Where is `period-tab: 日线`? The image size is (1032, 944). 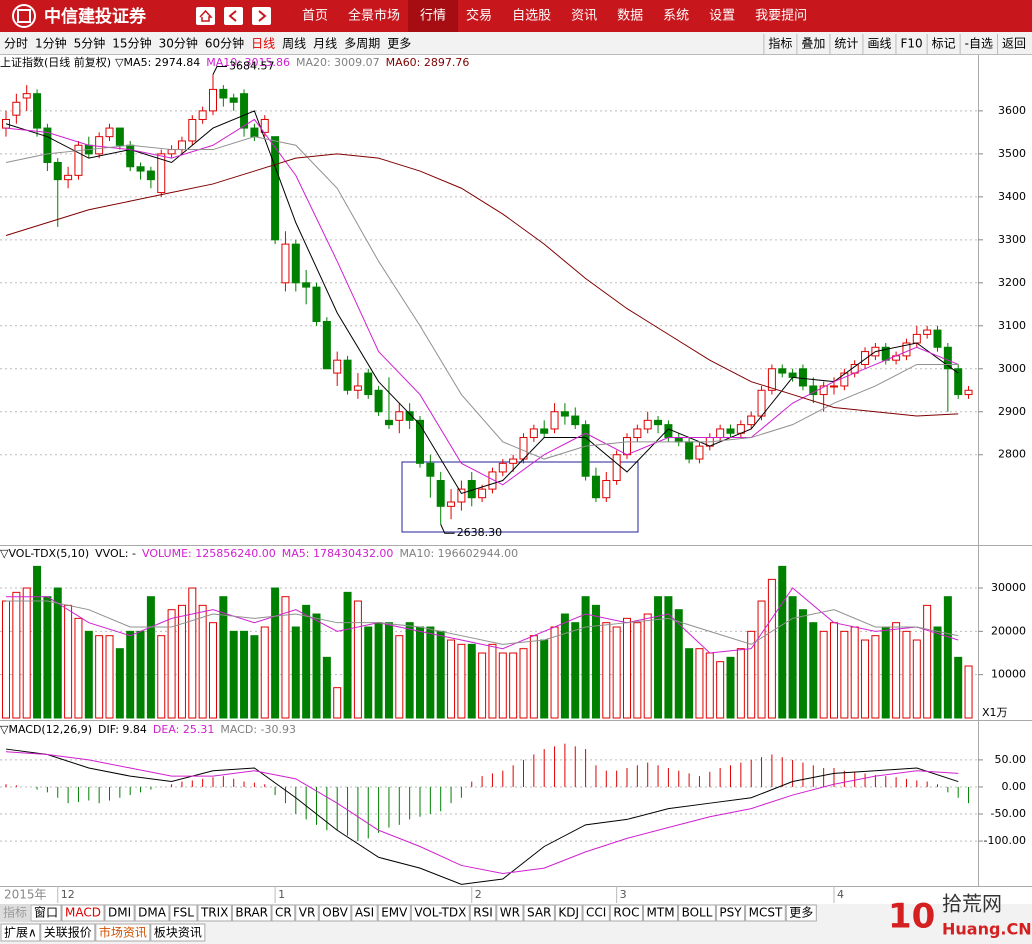
period-tab: 日线 is located at coordinates (263, 44).